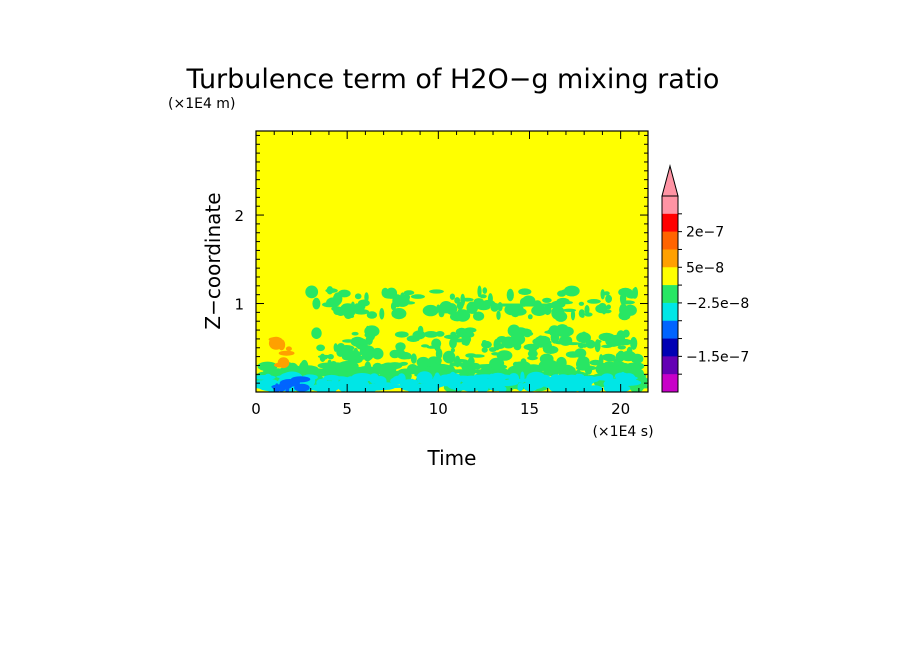 The width and height of the screenshot is (904, 654). I want to click on x-unit-label: (×1E4 s), so click(622, 432).